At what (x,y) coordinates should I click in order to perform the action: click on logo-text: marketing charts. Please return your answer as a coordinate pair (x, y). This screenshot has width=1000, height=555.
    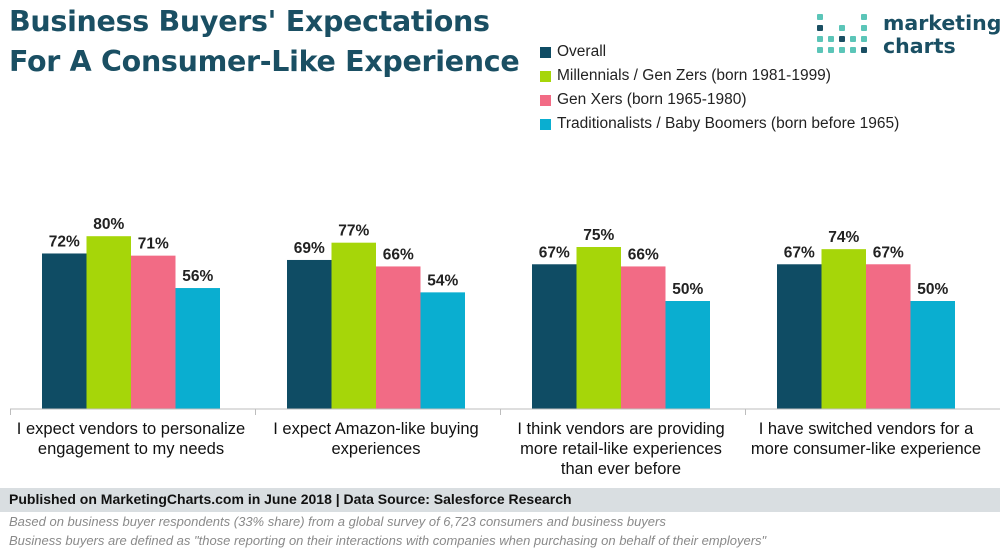
    Looking at the image, I should click on (941, 35).